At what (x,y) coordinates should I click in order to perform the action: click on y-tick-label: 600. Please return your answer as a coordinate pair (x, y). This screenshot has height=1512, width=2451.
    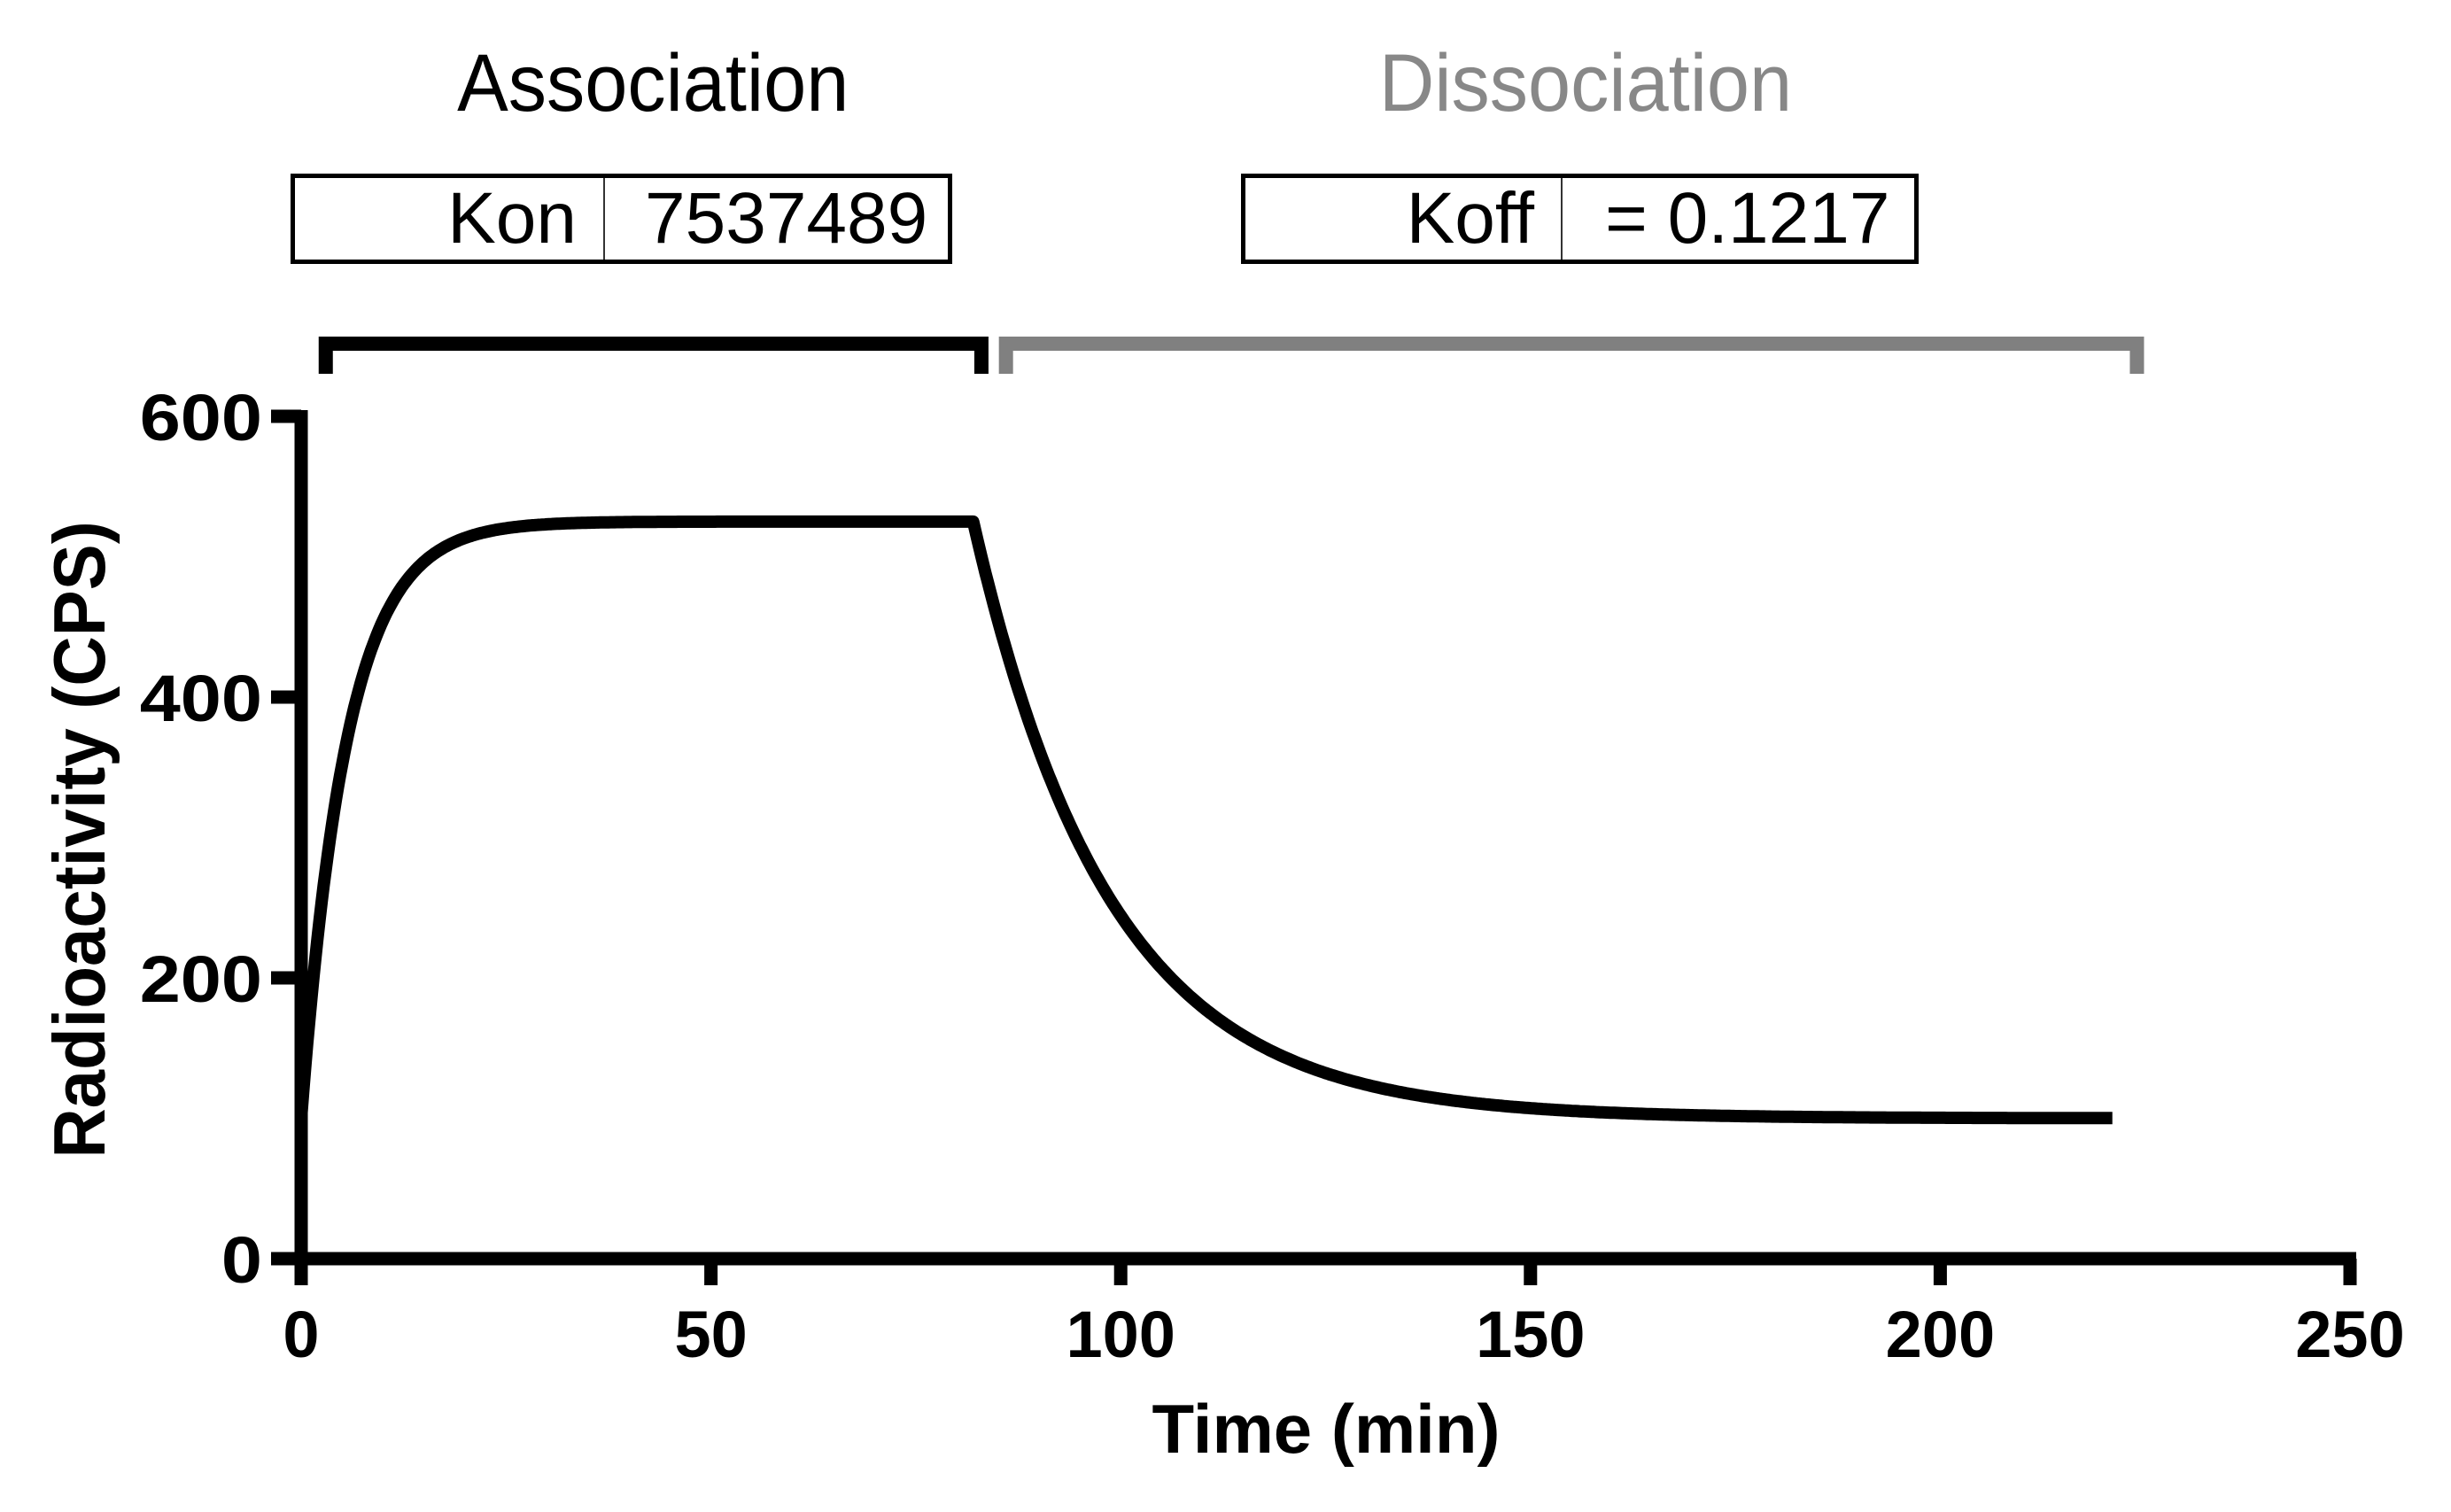
    Looking at the image, I should click on (201, 417).